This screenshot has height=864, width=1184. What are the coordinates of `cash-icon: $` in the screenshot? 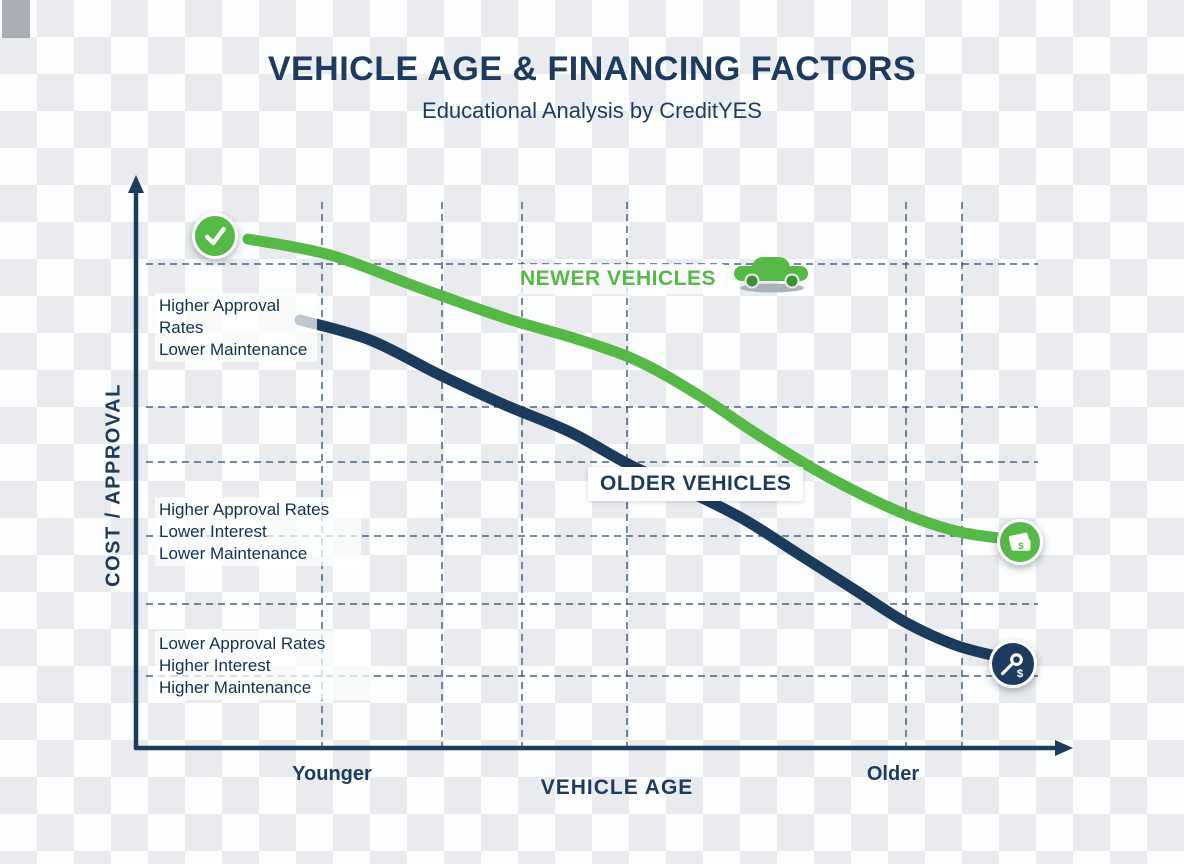 It's located at (1020, 542).